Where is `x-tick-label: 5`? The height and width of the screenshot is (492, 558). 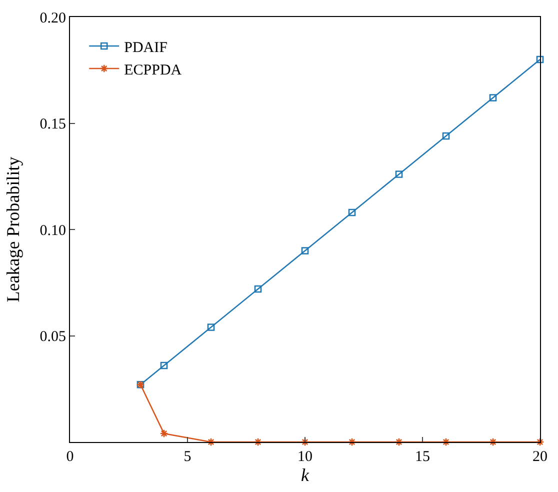 x-tick-label: 5 is located at coordinates (188, 457).